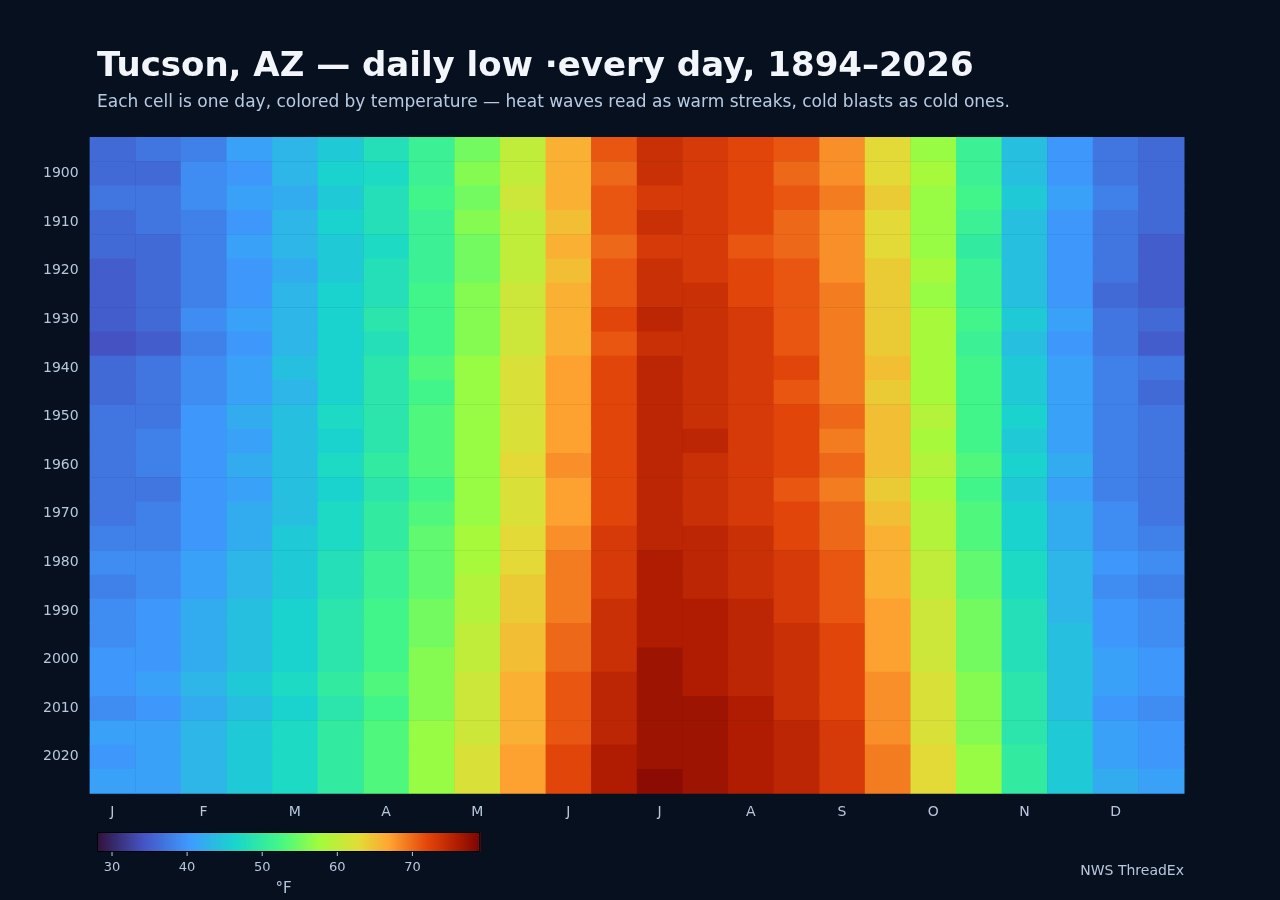  What do you see at coordinates (535, 64) in the screenshot?
I see `chart-title: Tucson, AZ — daily low ·every day, 1894–2026` at bounding box center [535, 64].